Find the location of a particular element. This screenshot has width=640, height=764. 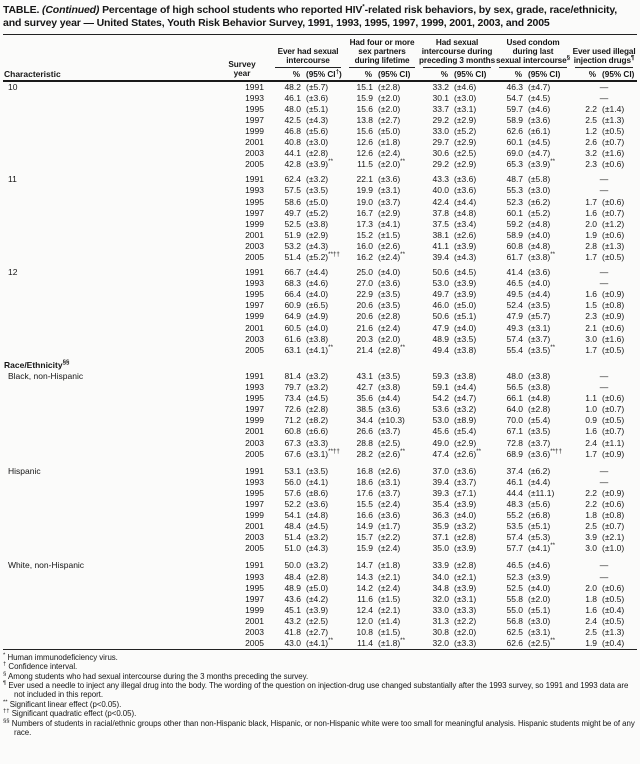

ci-cell: (±0.7) is located at coordinates (613, 526).